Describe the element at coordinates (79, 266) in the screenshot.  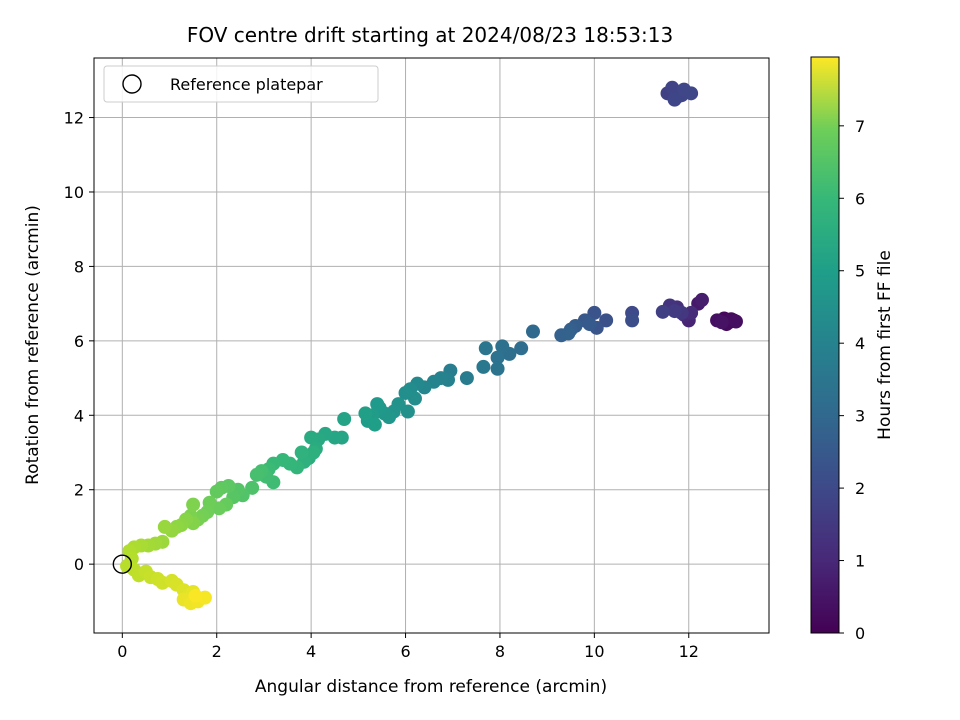
I see `y-tick-label: 8` at that location.